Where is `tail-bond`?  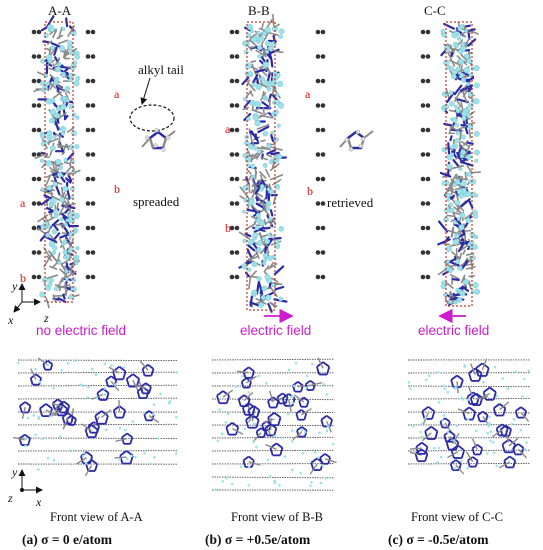 tail-bond is located at coordinates (368, 134).